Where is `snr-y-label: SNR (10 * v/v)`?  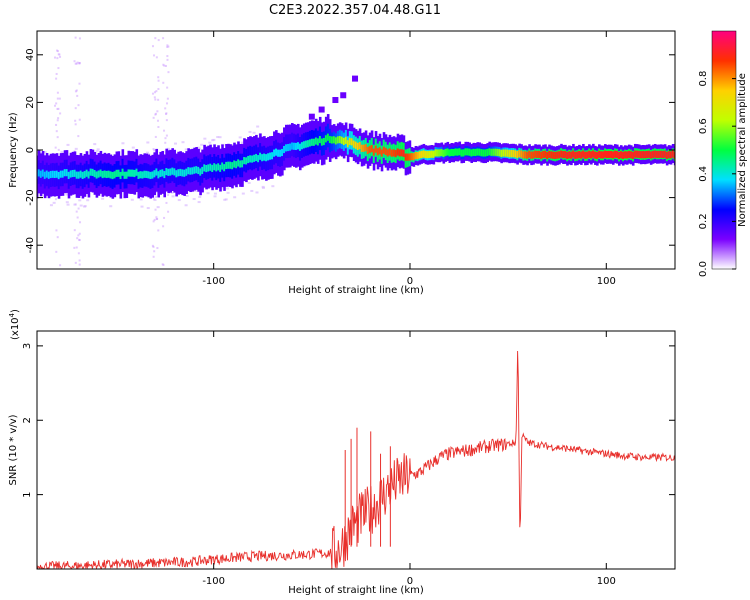 snr-y-label: SNR (10 * v/v) is located at coordinates (13, 449).